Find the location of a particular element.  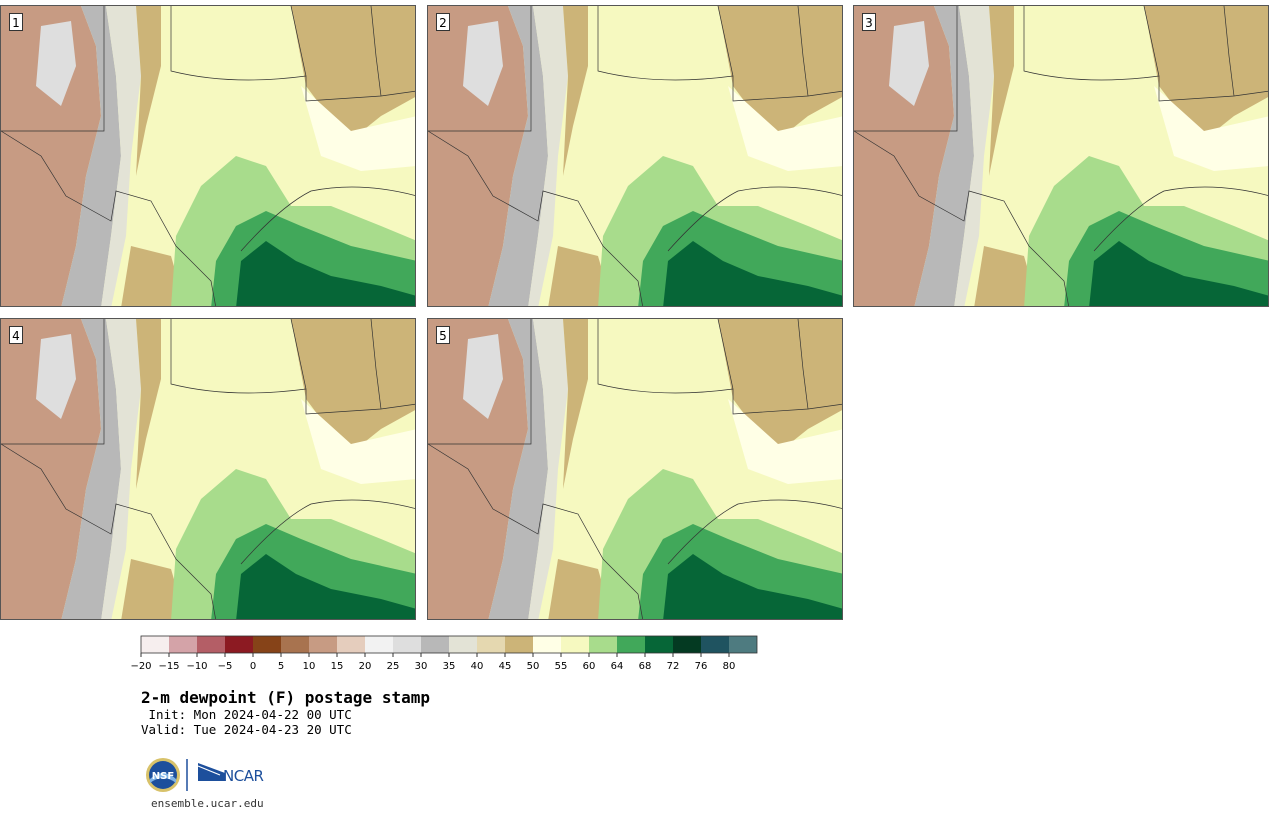

colorbar-tick-label: 30 is located at coordinates (421, 666).